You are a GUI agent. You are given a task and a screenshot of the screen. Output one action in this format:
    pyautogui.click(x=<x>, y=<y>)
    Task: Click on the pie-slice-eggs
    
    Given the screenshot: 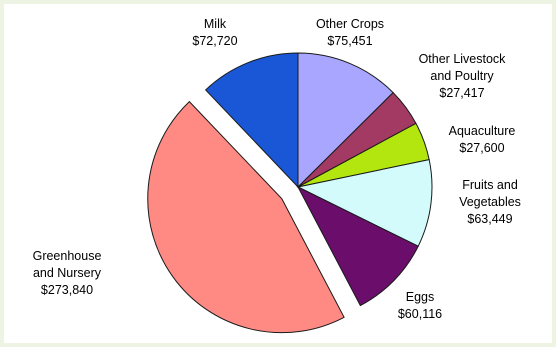 What is the action you would take?
    pyautogui.click(x=357, y=246)
    